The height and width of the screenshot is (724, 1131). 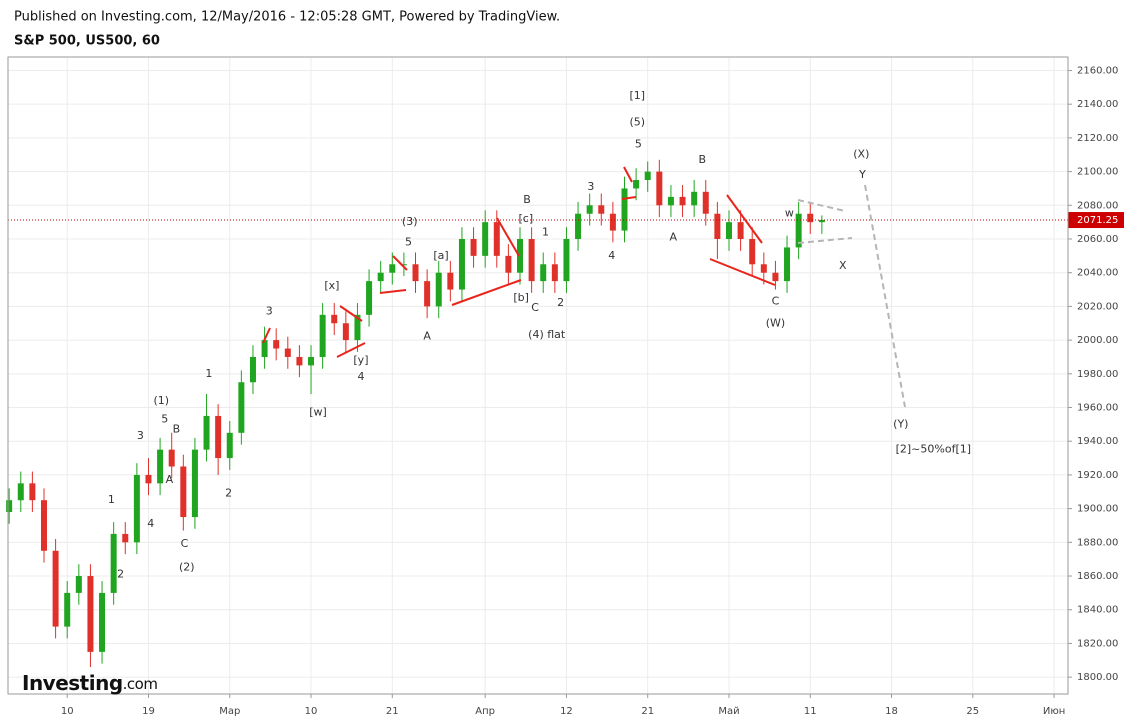 I want to click on wave-label: (1), so click(x=161, y=400).